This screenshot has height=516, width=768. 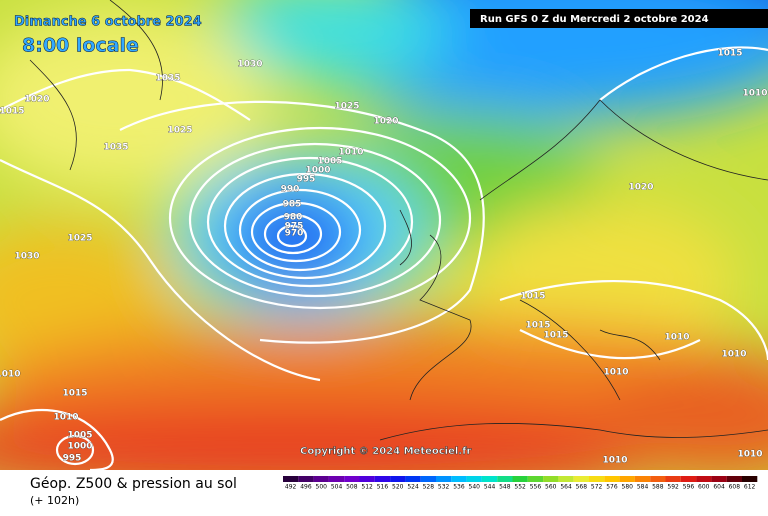 What do you see at coordinates (429, 487) in the screenshot?
I see `scale-label: 528` at bounding box center [429, 487].